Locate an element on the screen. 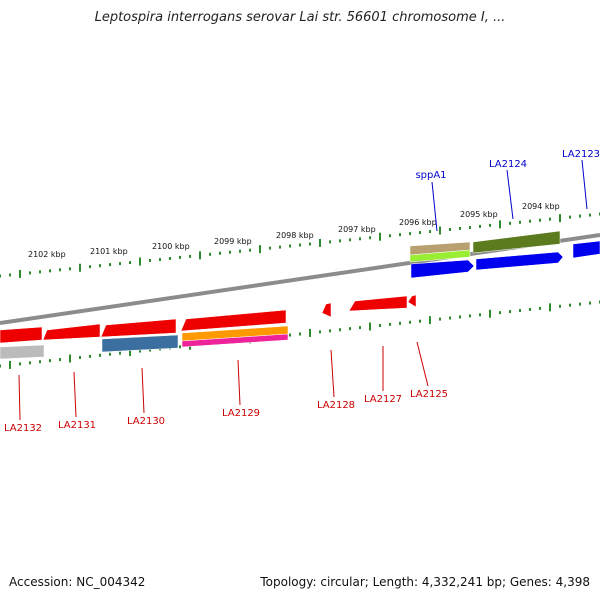  gene-label: sppA1 is located at coordinates (430, 175).